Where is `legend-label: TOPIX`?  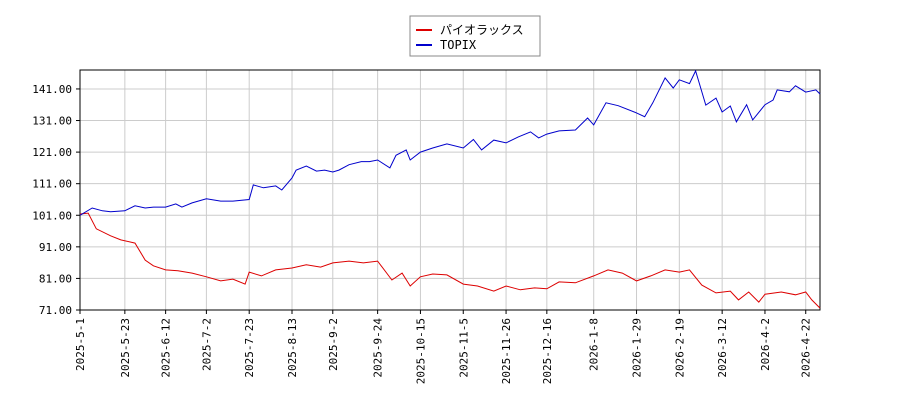 legend-label: TOPIX is located at coordinates (458, 45).